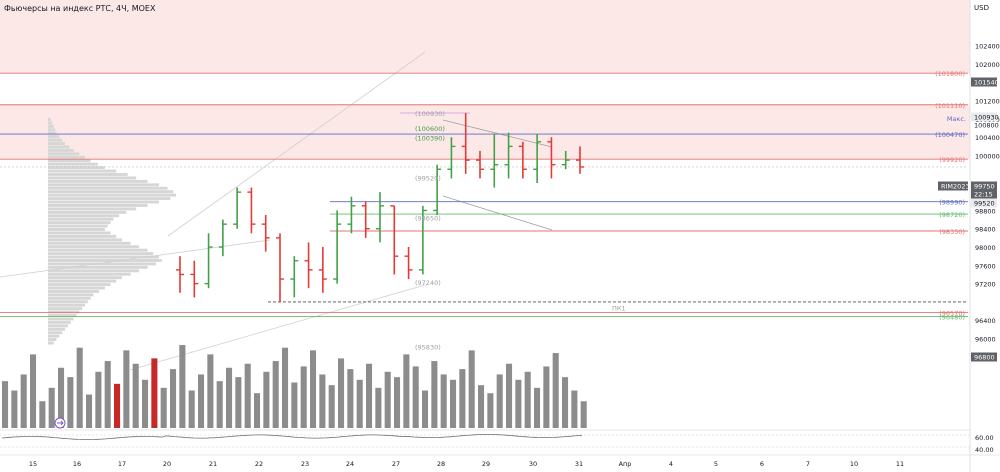 This screenshot has height=472, width=1000. I want to click on time-tick: 4, so click(671, 464).